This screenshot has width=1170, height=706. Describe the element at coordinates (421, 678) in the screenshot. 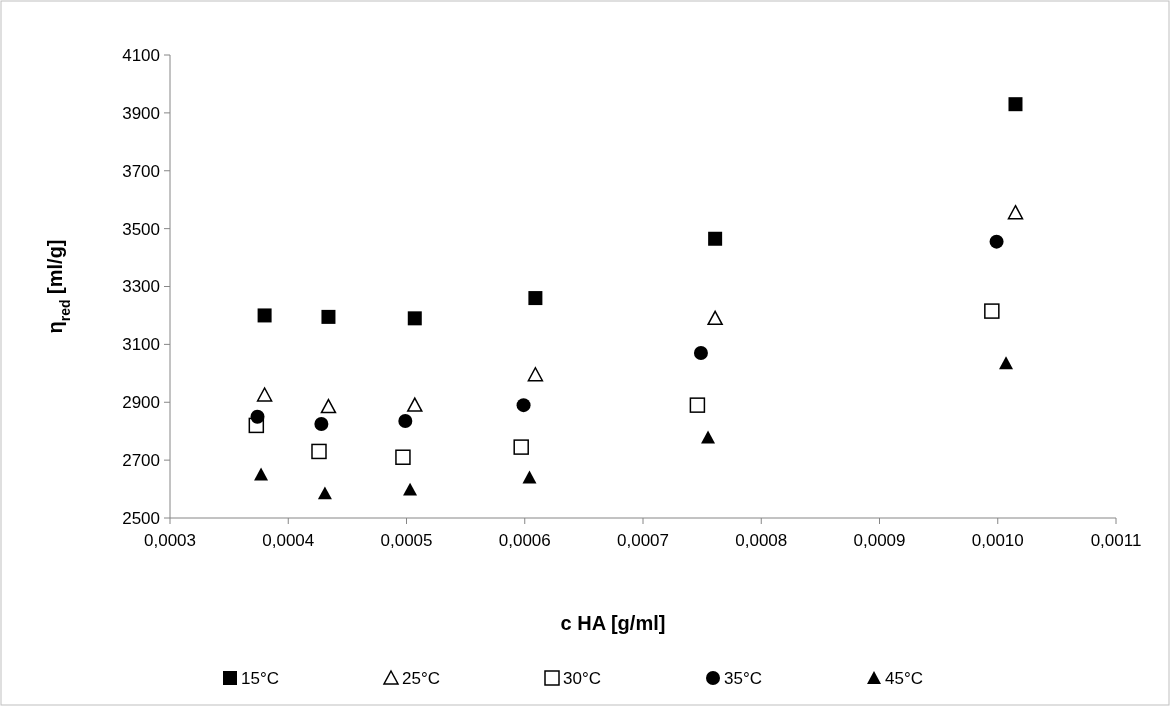

I see `legend-label: 25°C` at that location.